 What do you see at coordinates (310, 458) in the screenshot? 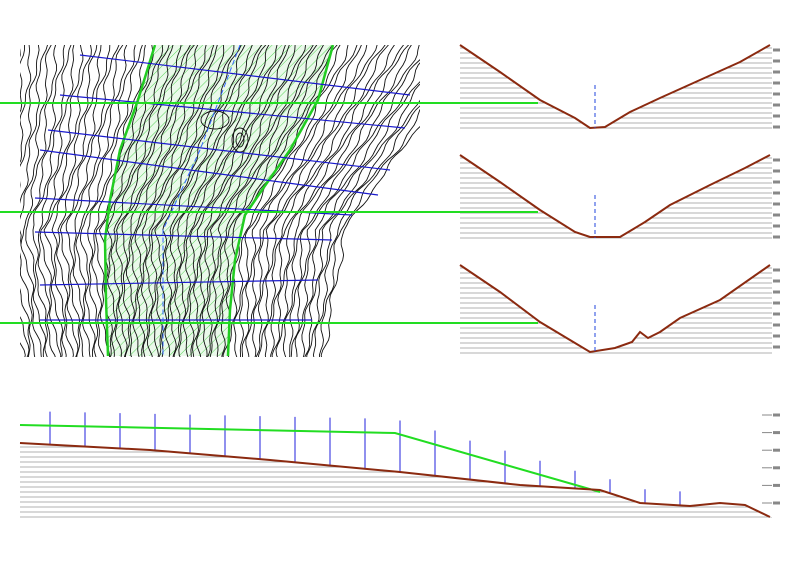
I see `design-line` at bounding box center [310, 458].